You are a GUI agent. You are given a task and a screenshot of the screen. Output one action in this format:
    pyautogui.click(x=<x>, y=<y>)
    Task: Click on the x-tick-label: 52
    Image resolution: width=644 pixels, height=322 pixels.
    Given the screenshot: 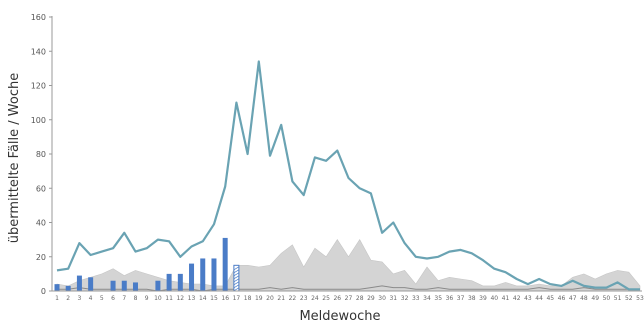 What is the action you would take?
    pyautogui.click(x=629, y=298)
    